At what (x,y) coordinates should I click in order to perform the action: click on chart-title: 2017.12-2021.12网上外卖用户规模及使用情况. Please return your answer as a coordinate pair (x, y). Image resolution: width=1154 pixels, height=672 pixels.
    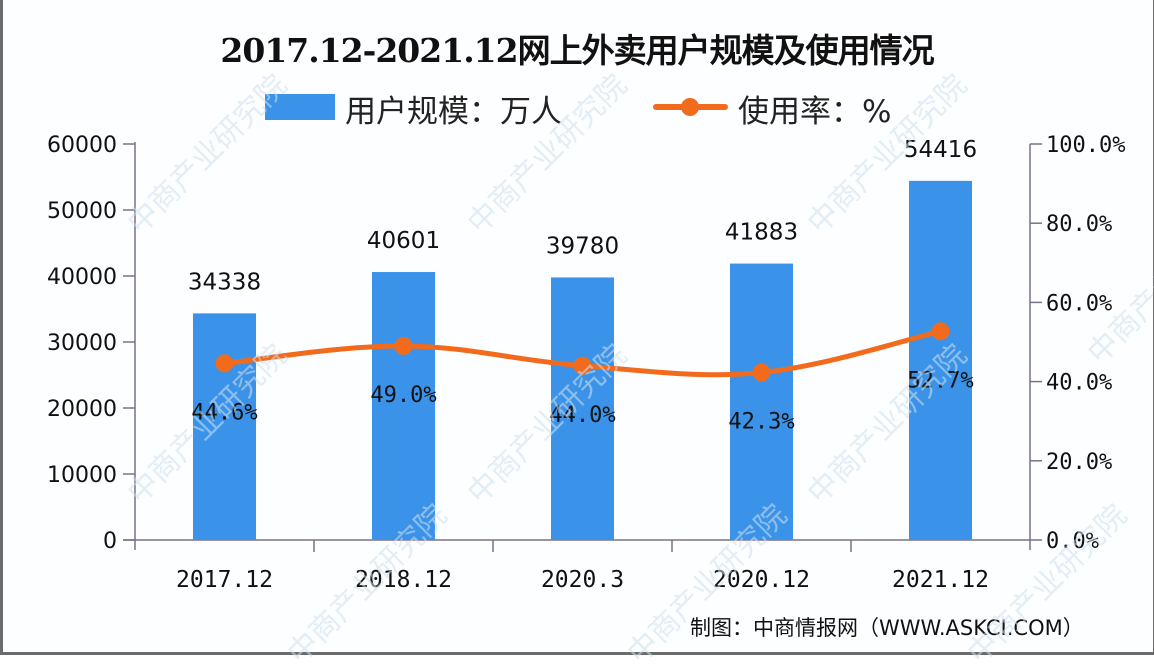
    Looking at the image, I should click on (577, 50).